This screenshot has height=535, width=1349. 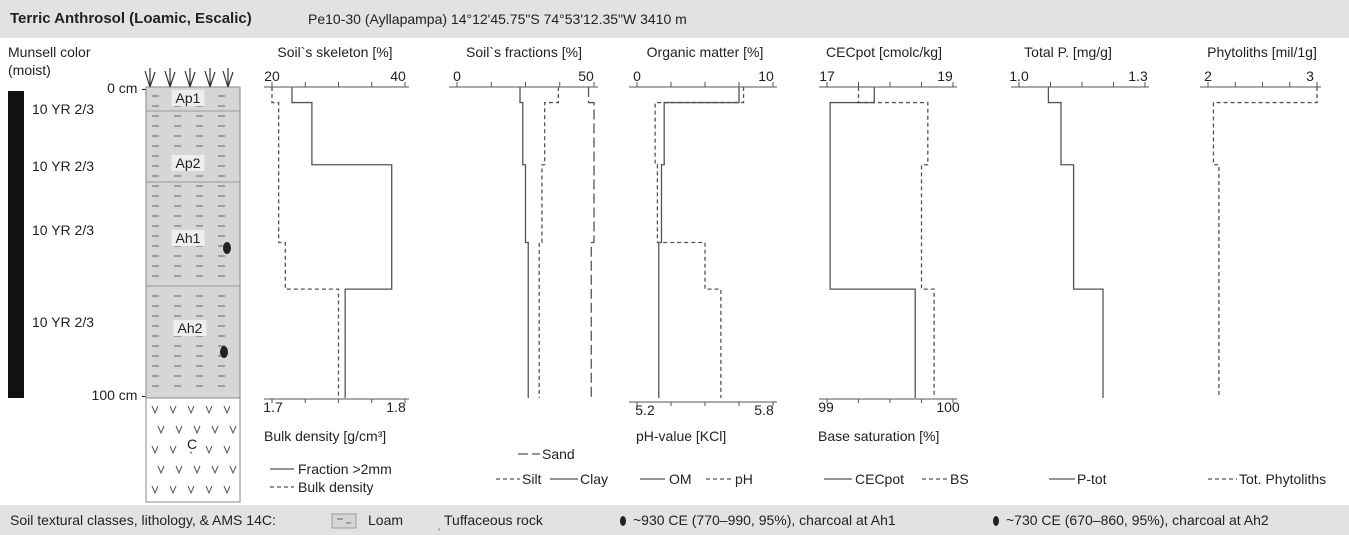 What do you see at coordinates (637, 76) in the screenshot?
I see `organic-tick-min: 0` at bounding box center [637, 76].